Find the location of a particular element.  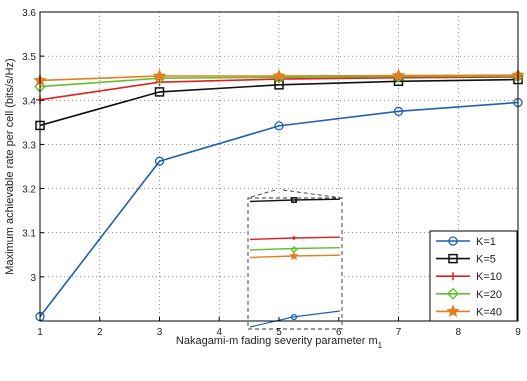

y-tick-label: 3 is located at coordinates (33, 278).